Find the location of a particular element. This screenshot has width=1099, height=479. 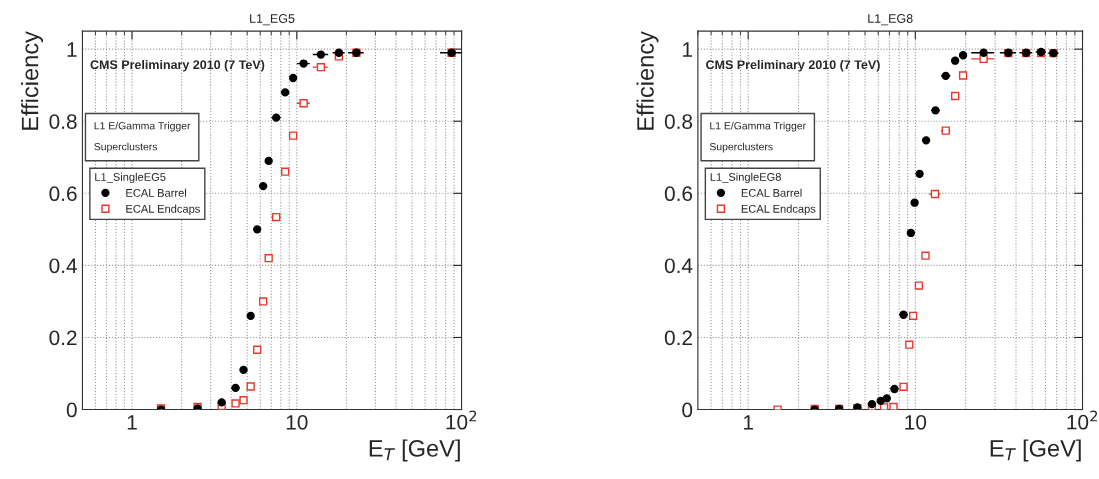

legend-title: L1_SingleEG5 is located at coordinates (130, 178).